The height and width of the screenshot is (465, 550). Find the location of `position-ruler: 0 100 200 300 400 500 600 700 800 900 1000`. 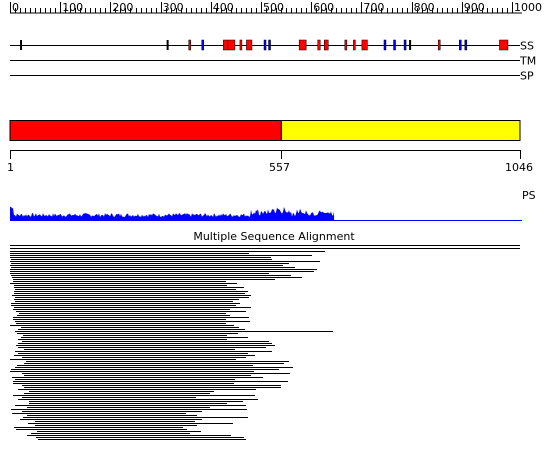

position-ruler: 0 100 200 300 400 500 600 700 800 900 1000 is located at coordinates (276, 7).